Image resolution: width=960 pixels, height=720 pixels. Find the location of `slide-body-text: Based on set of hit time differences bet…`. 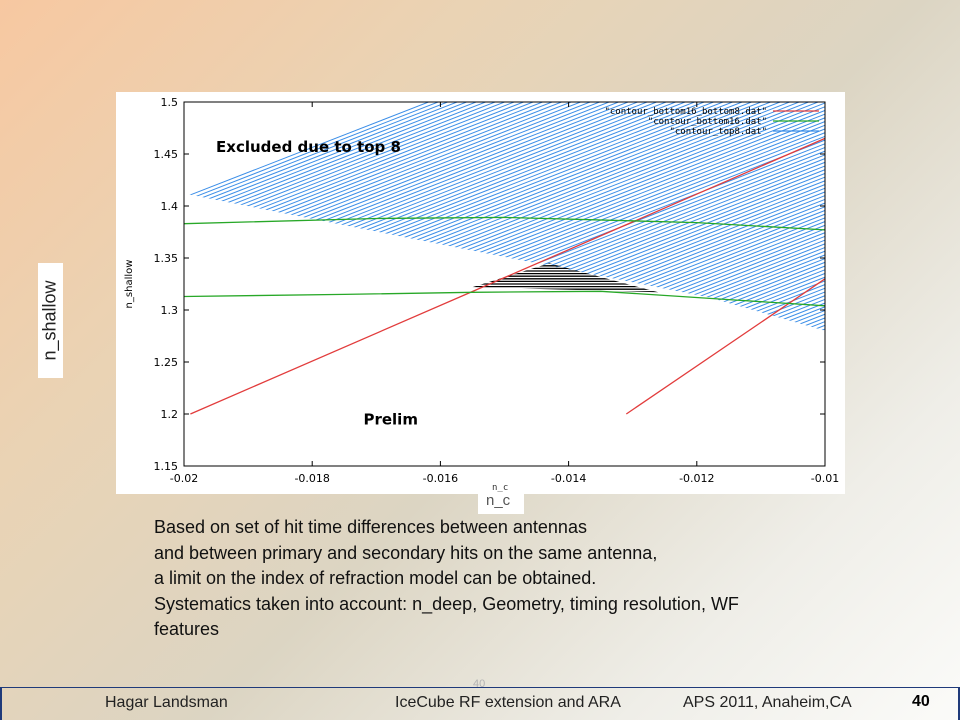

slide-body-text: Based on set of hit time differences bet… is located at coordinates (524, 579).